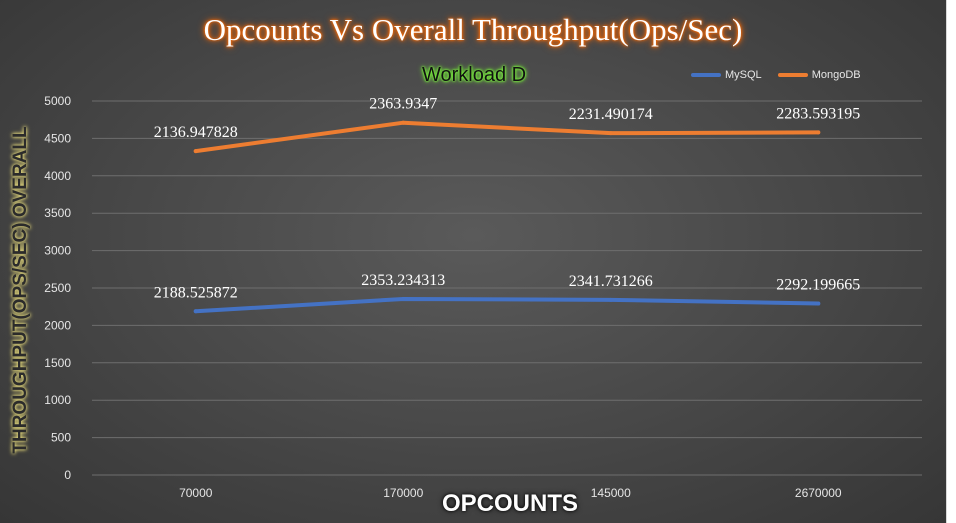  What do you see at coordinates (57, 325) in the screenshot?
I see `y-tick-label: 2000` at bounding box center [57, 325].